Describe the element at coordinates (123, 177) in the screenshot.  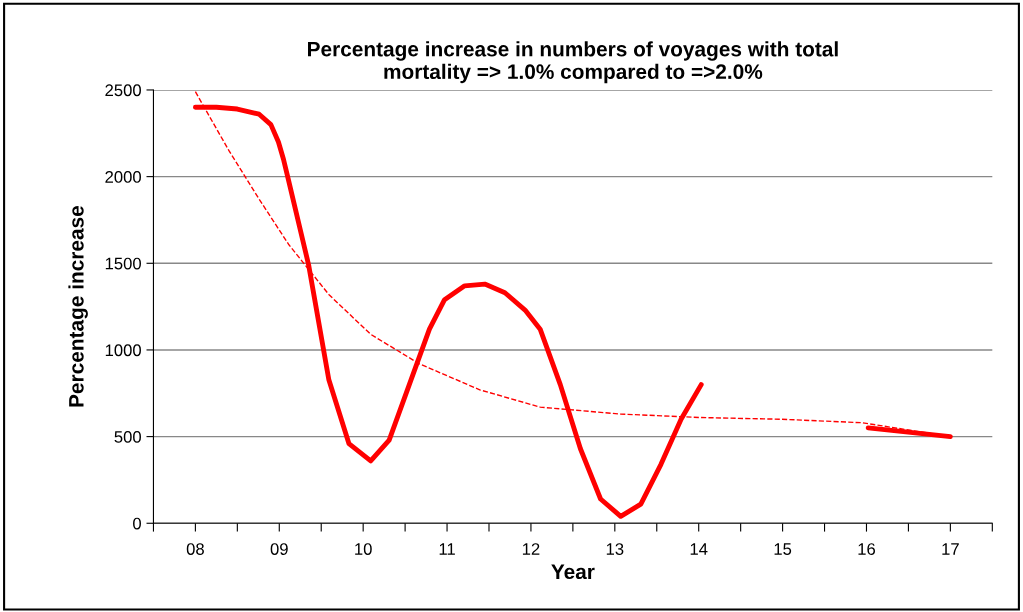
I see `y-tick-label: 2000` at that location.